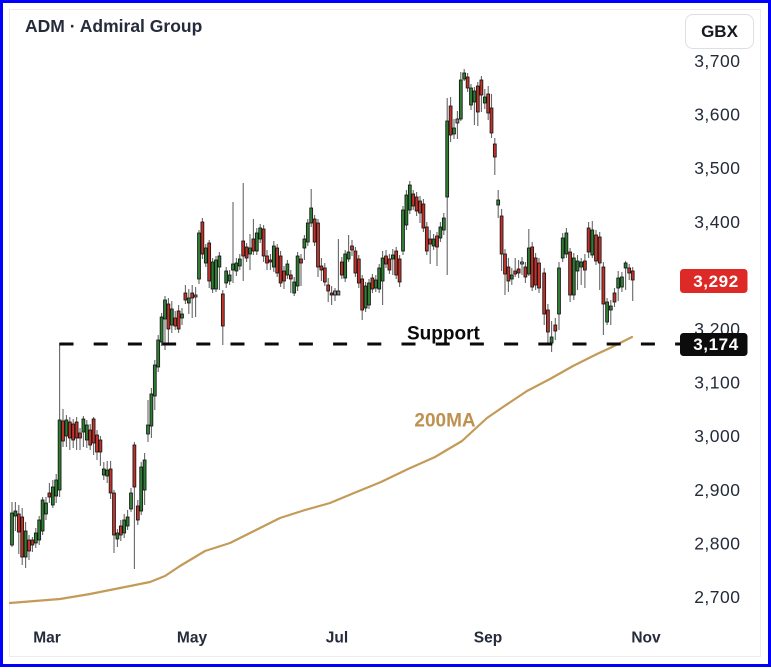 The image size is (771, 672). I want to click on svg-text: Sep, so click(488, 638).